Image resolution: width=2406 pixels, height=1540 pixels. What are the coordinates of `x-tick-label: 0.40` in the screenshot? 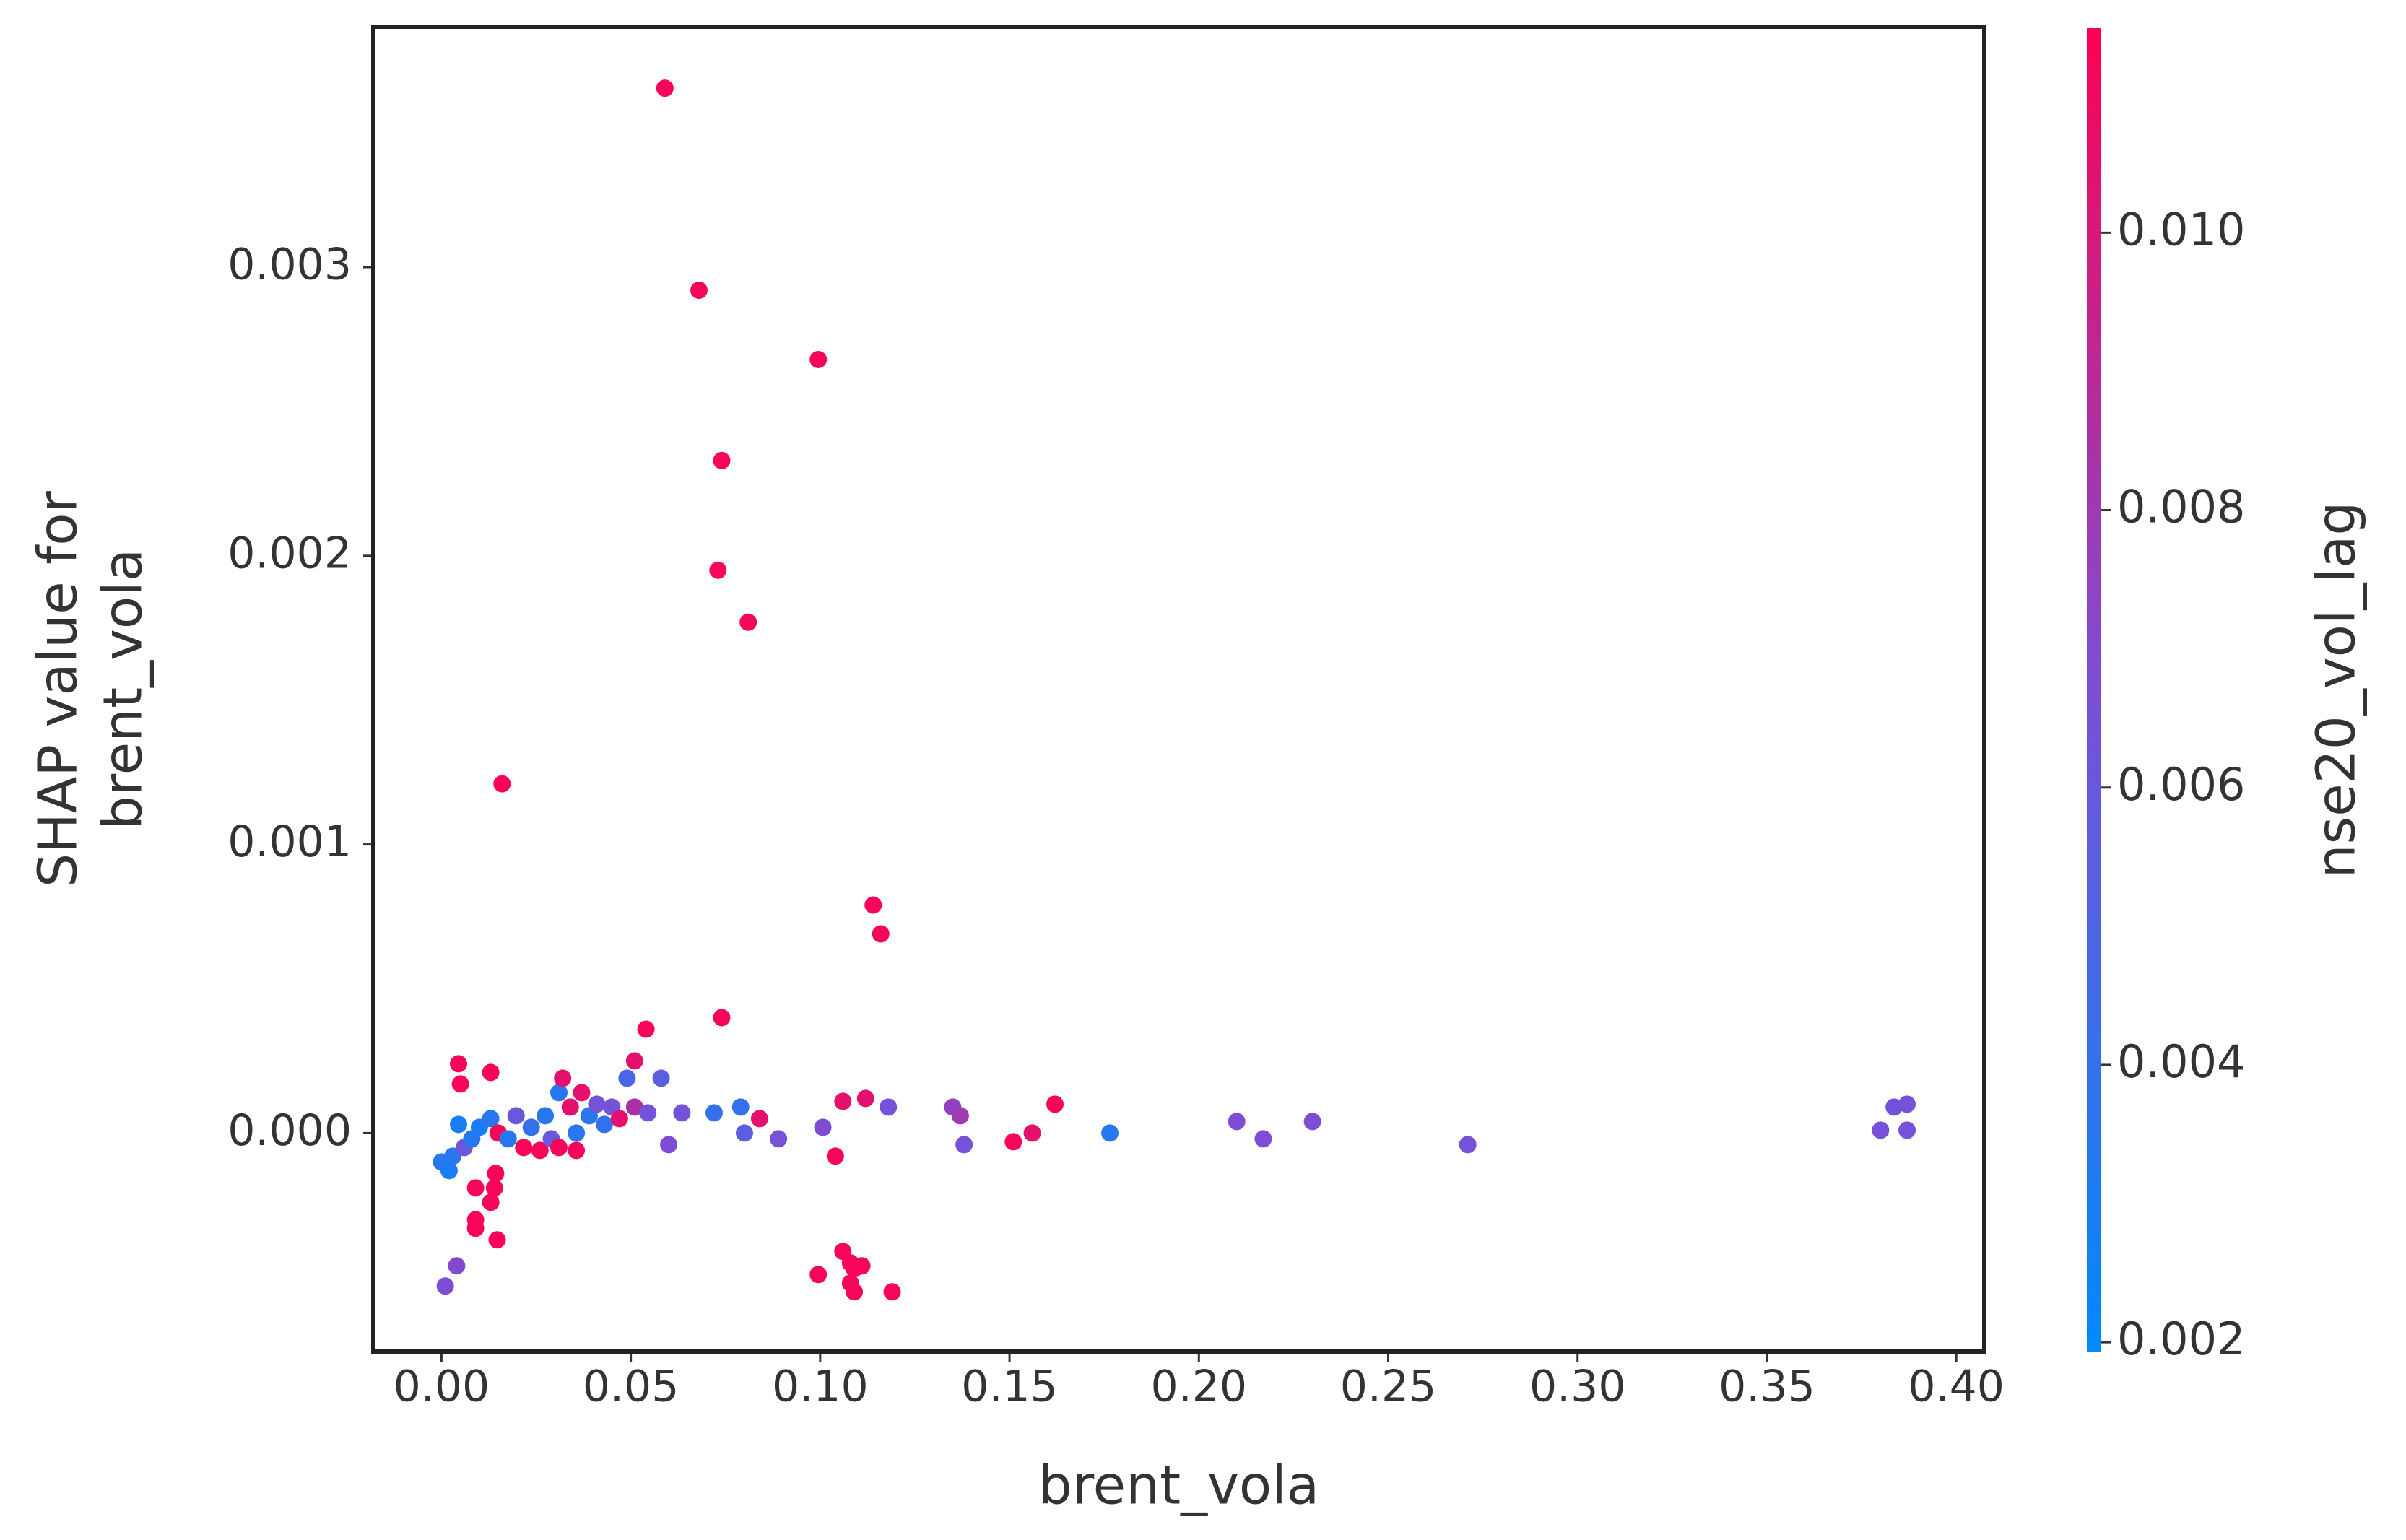 It's located at (1956, 1387).